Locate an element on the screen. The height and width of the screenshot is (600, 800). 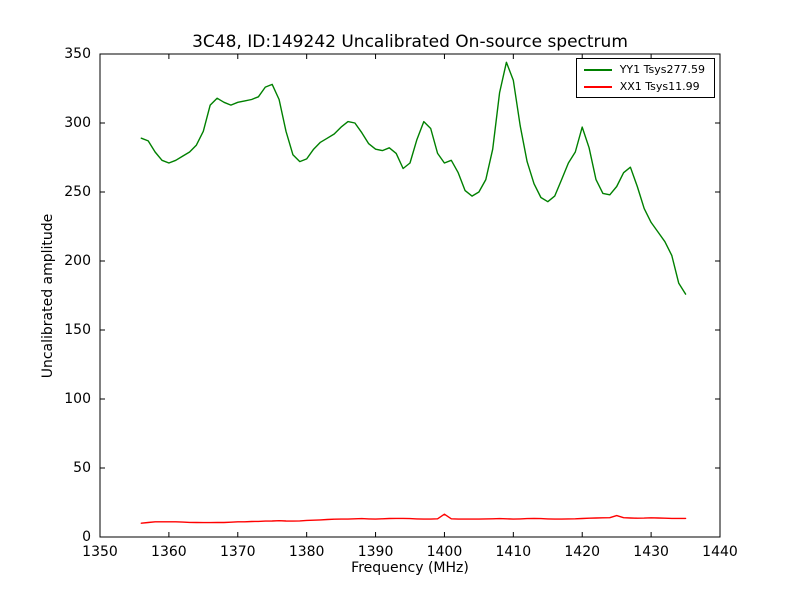
legend-label-yy1: YY1 Tsys277.59 is located at coordinates (662, 69).